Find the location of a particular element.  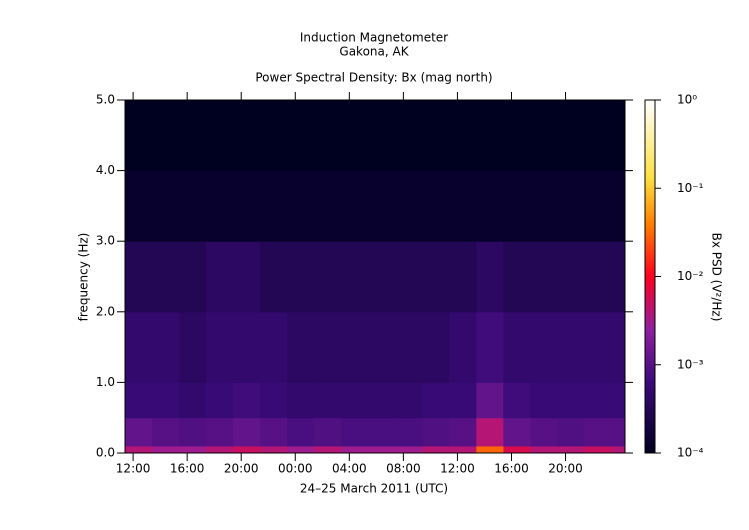

chart-title: Induction Magnetometer is located at coordinates (374, 38).